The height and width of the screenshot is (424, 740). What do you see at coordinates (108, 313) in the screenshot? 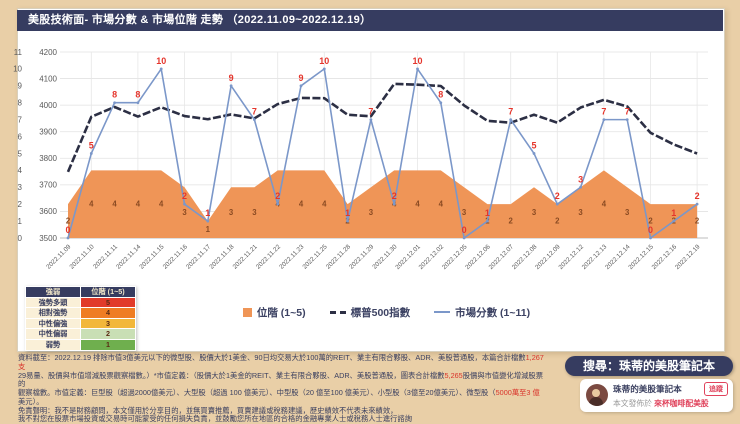
I see `level-value-cell: 4` at bounding box center [108, 313].